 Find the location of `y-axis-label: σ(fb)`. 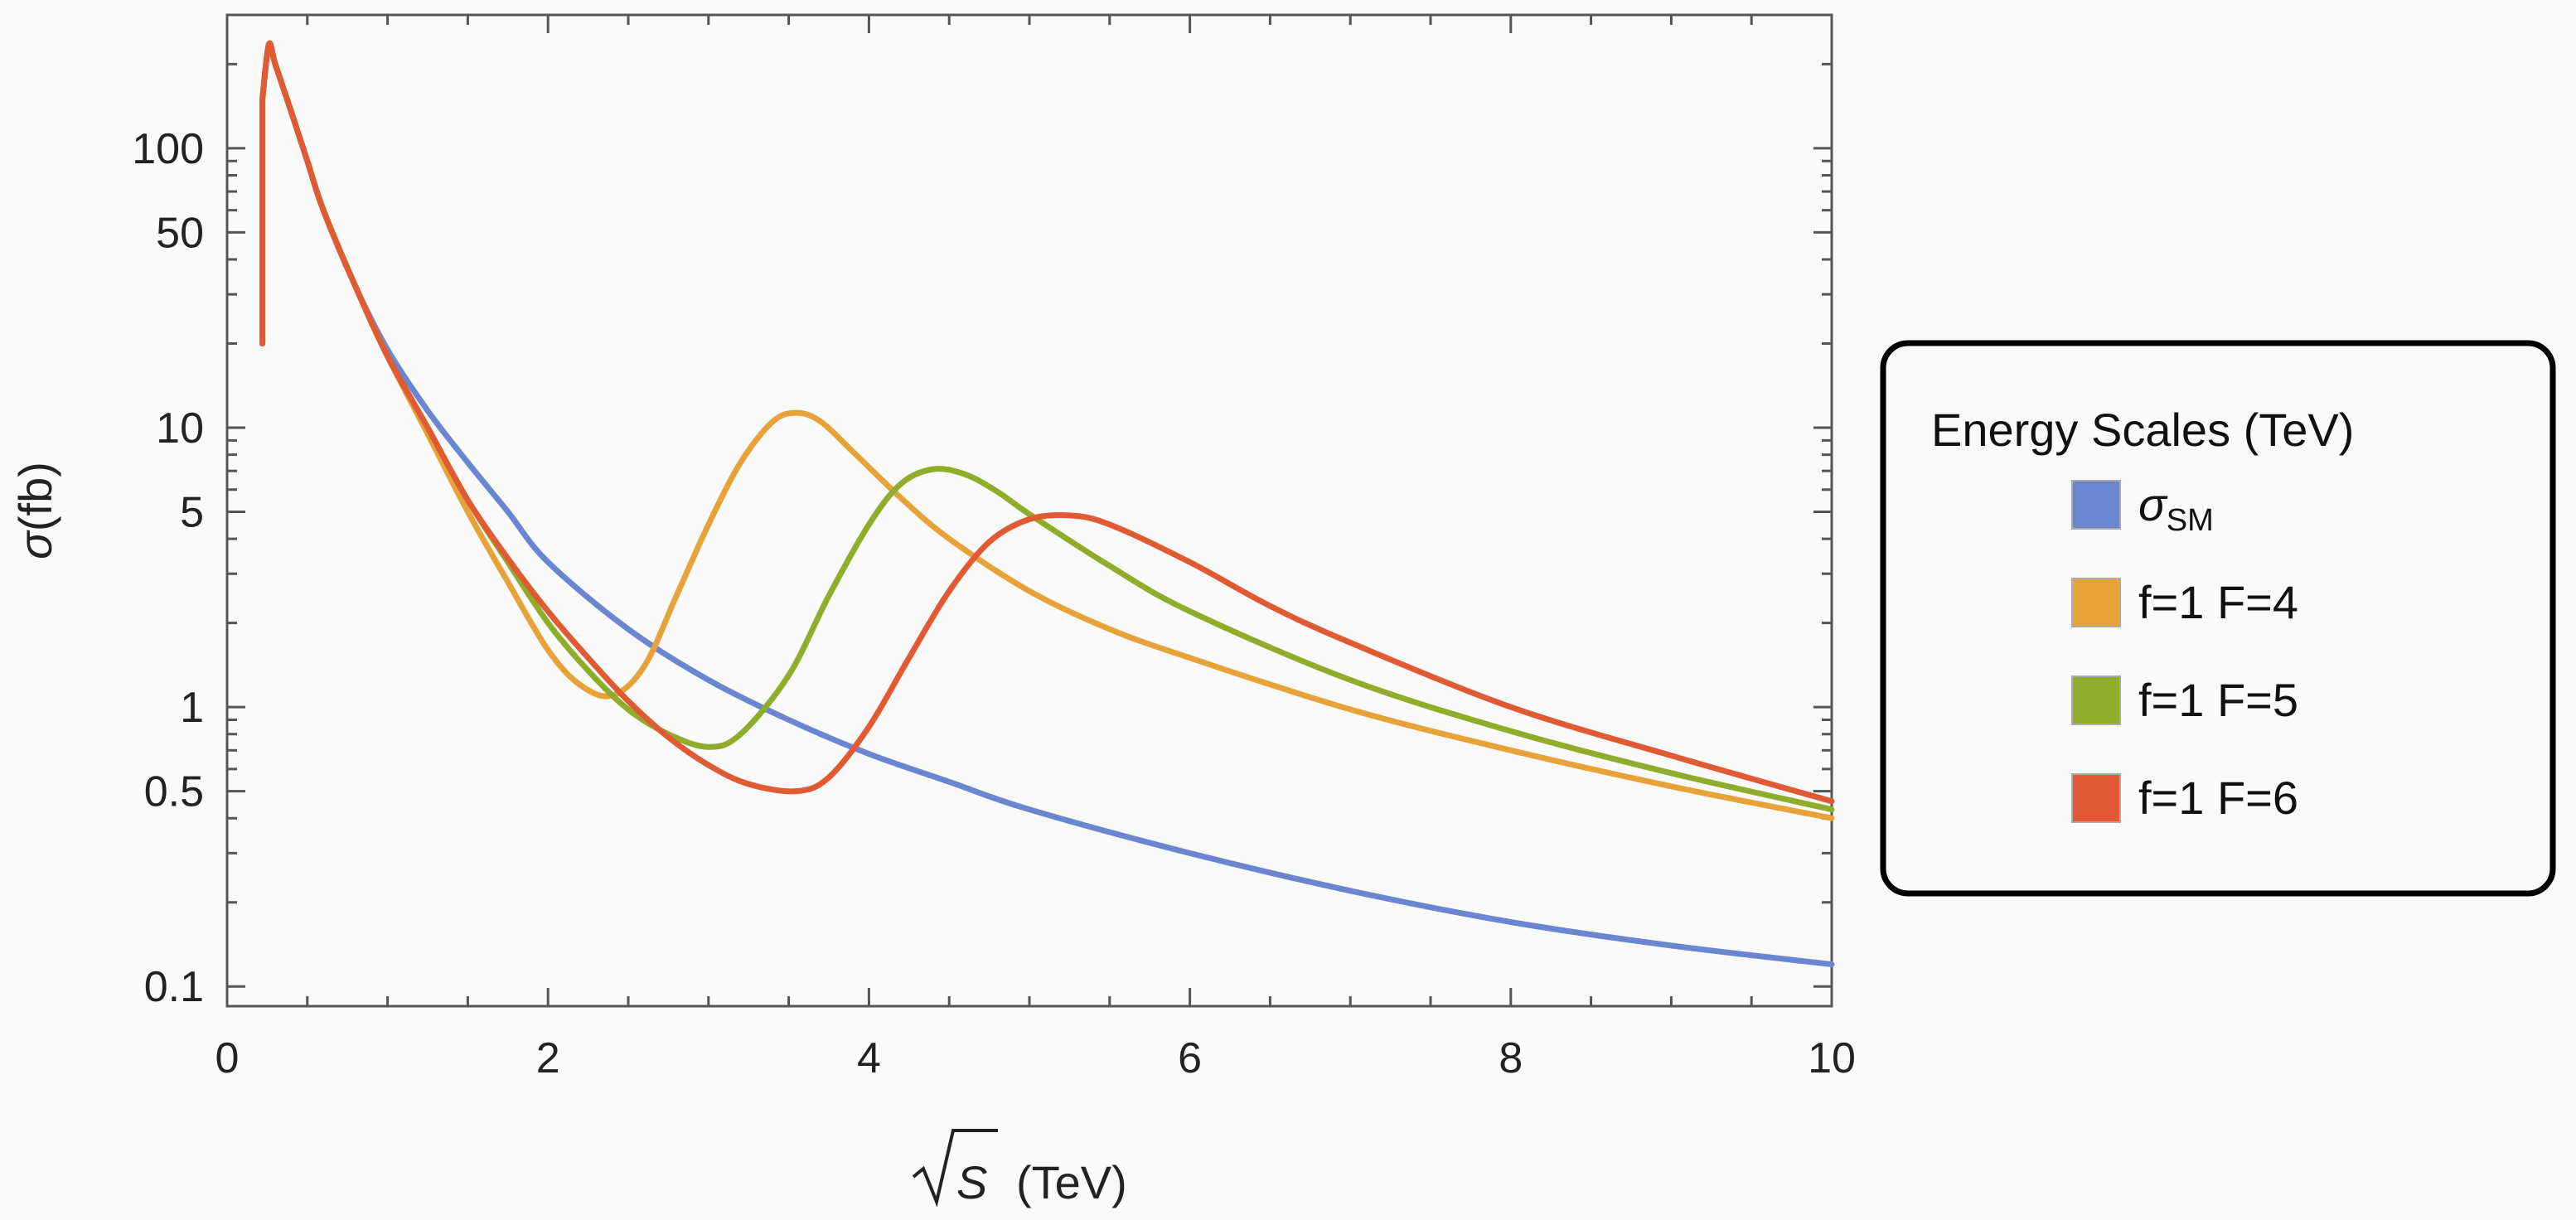

y-axis-label: σ(fb) is located at coordinates (35, 510).